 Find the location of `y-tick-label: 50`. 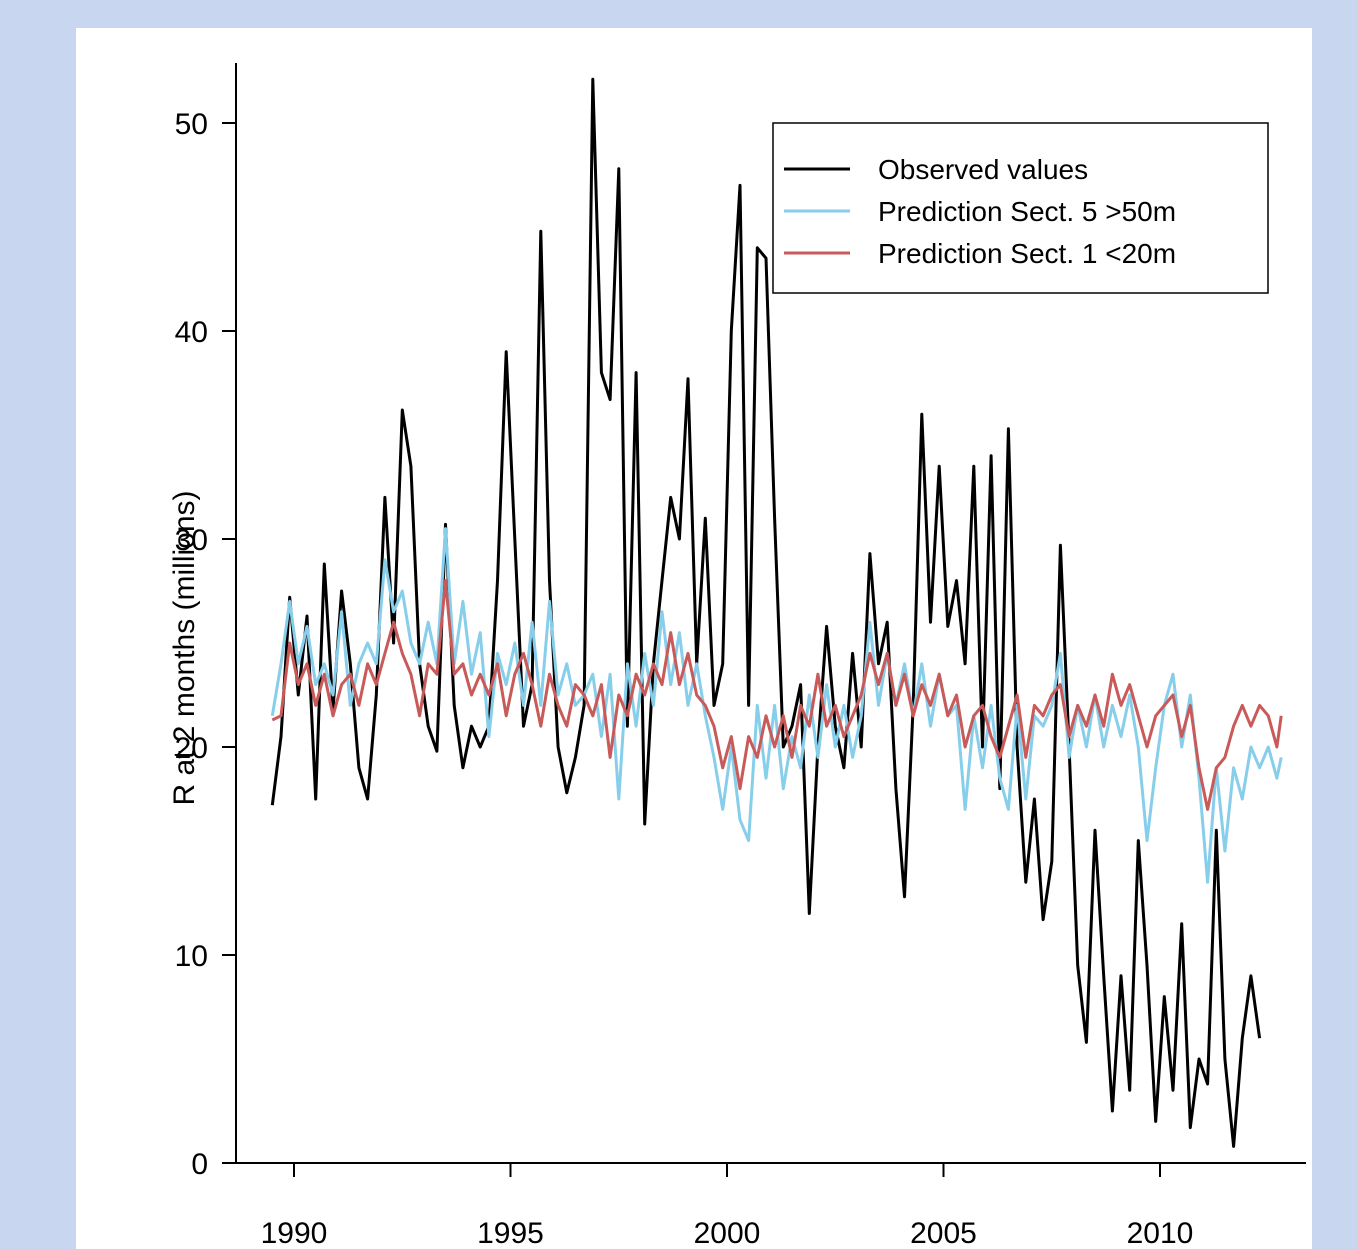

y-tick-label: 50 is located at coordinates (191, 124).